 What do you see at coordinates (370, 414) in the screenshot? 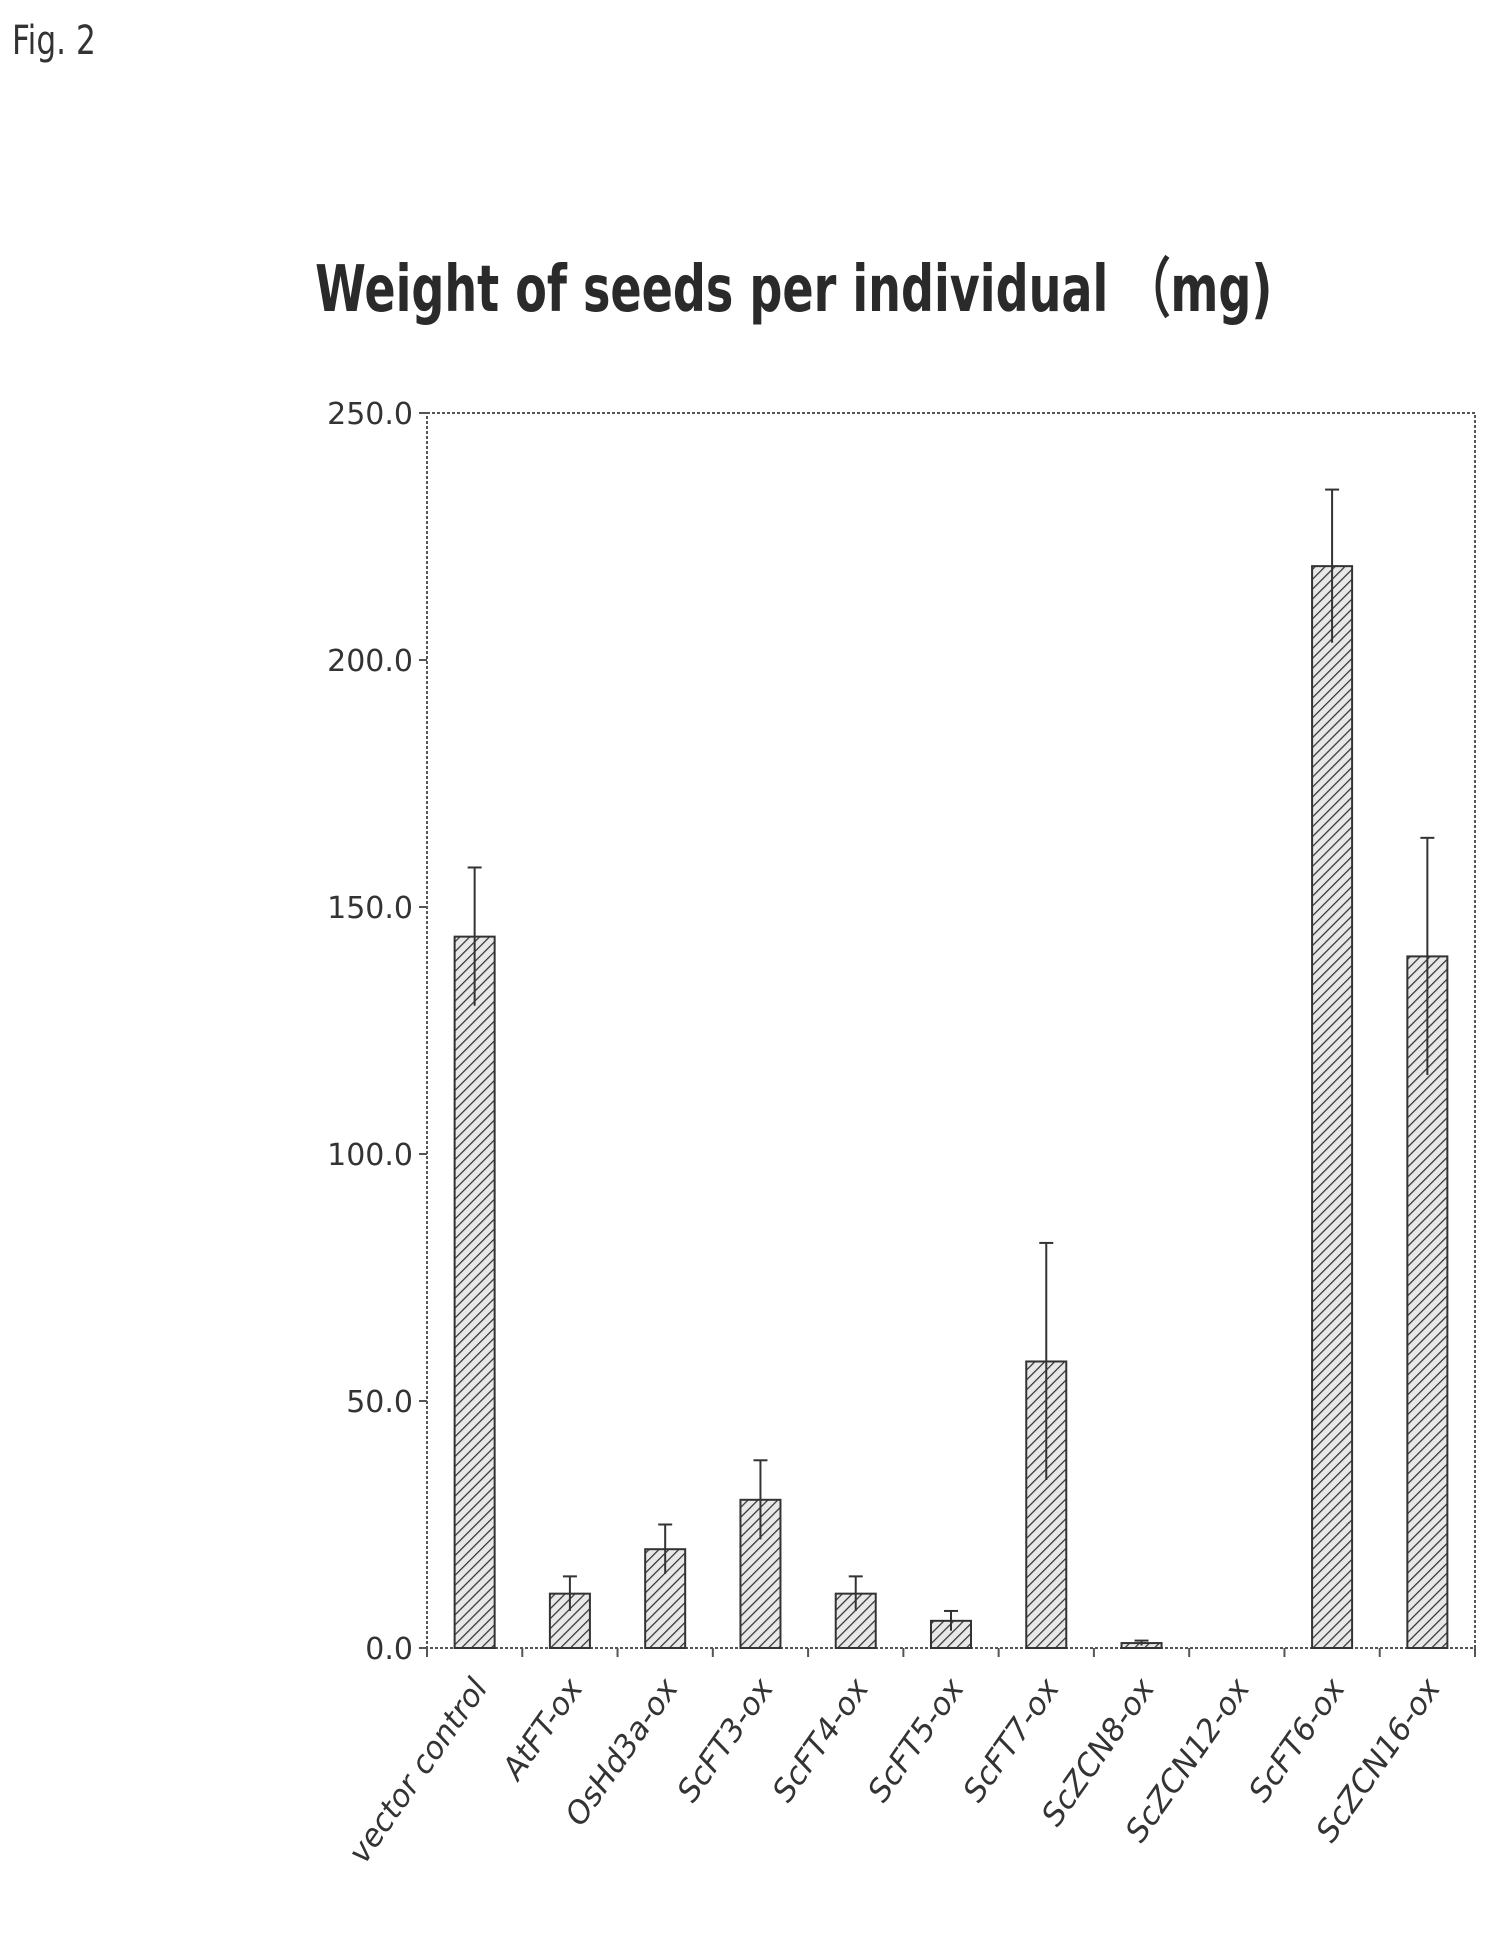
I see `y-tick-label: 250.0` at bounding box center [370, 414].